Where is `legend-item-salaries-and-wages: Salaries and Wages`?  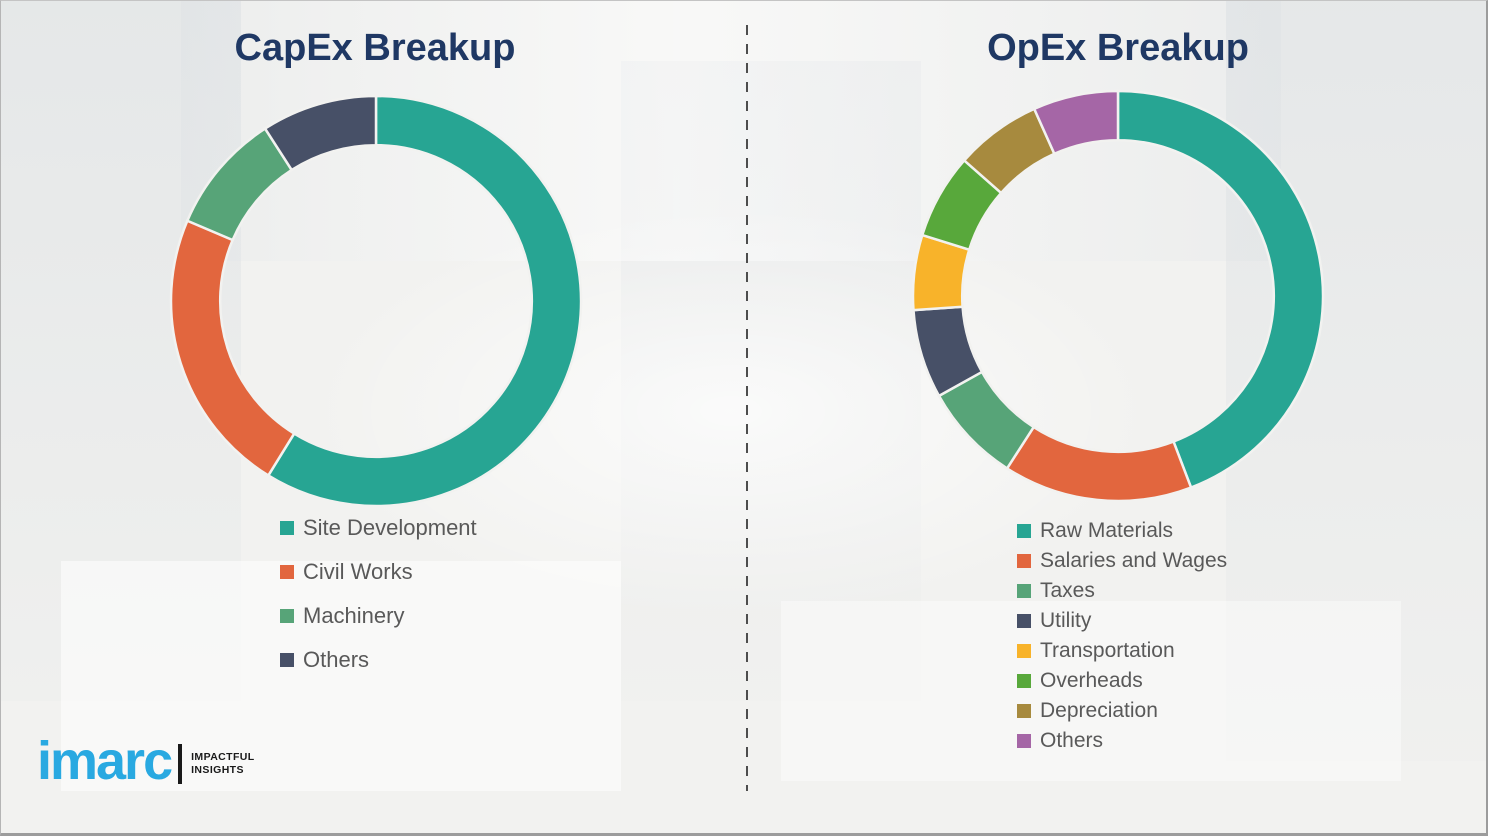 legend-item-salaries-and-wages: Salaries and Wages is located at coordinates (1122, 561).